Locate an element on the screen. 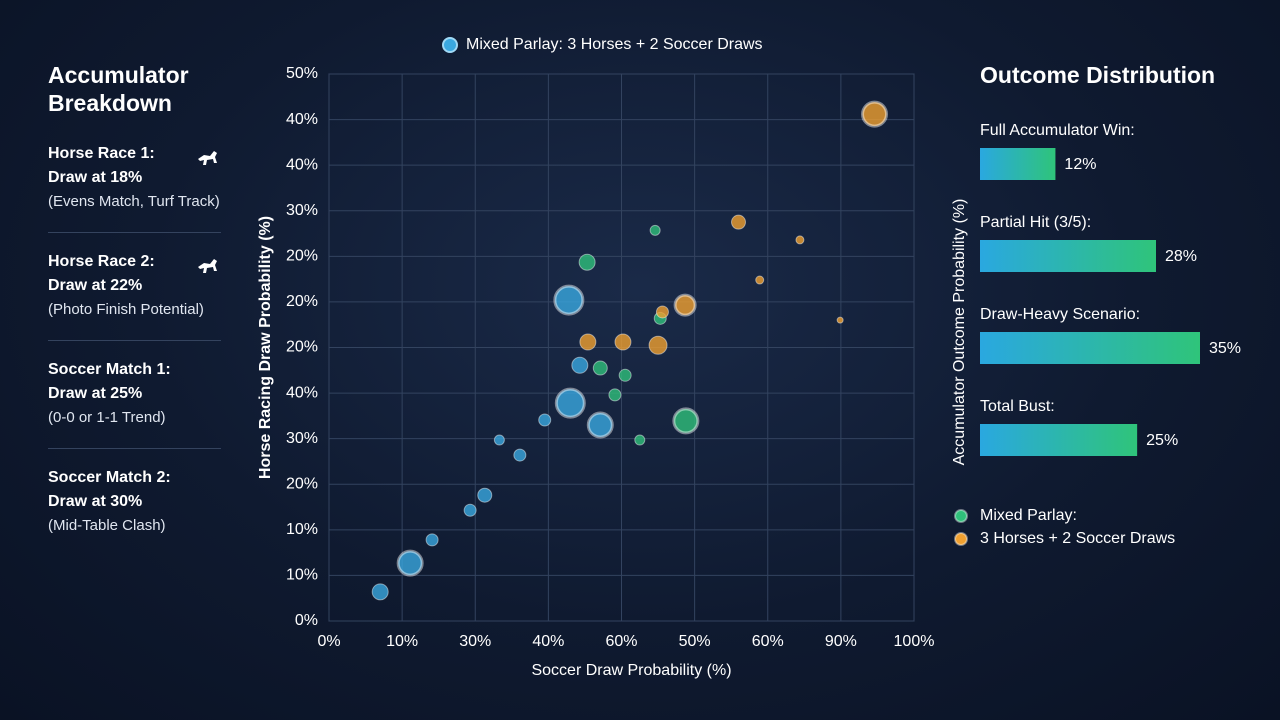 The width and height of the screenshot is (1280, 720). x-tick-label: 10% is located at coordinates (402, 641).